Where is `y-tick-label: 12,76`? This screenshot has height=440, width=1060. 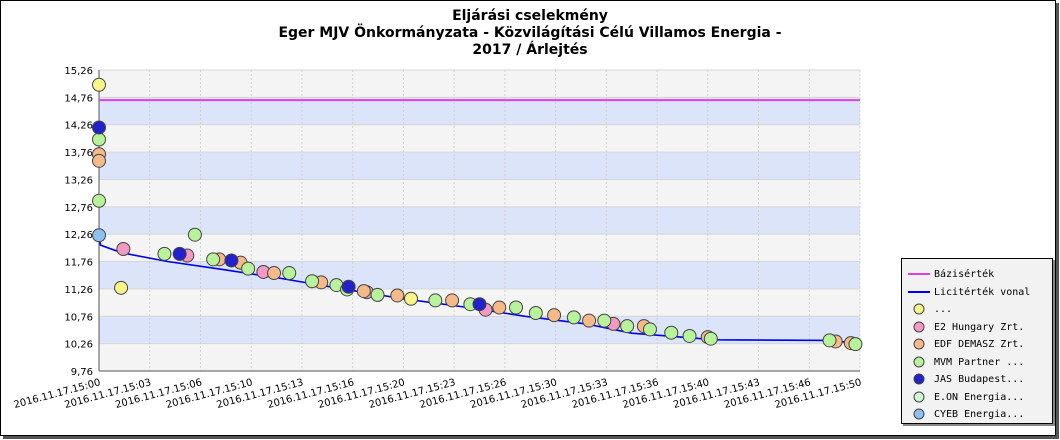
y-tick-label: 12,76 is located at coordinates (78, 208).